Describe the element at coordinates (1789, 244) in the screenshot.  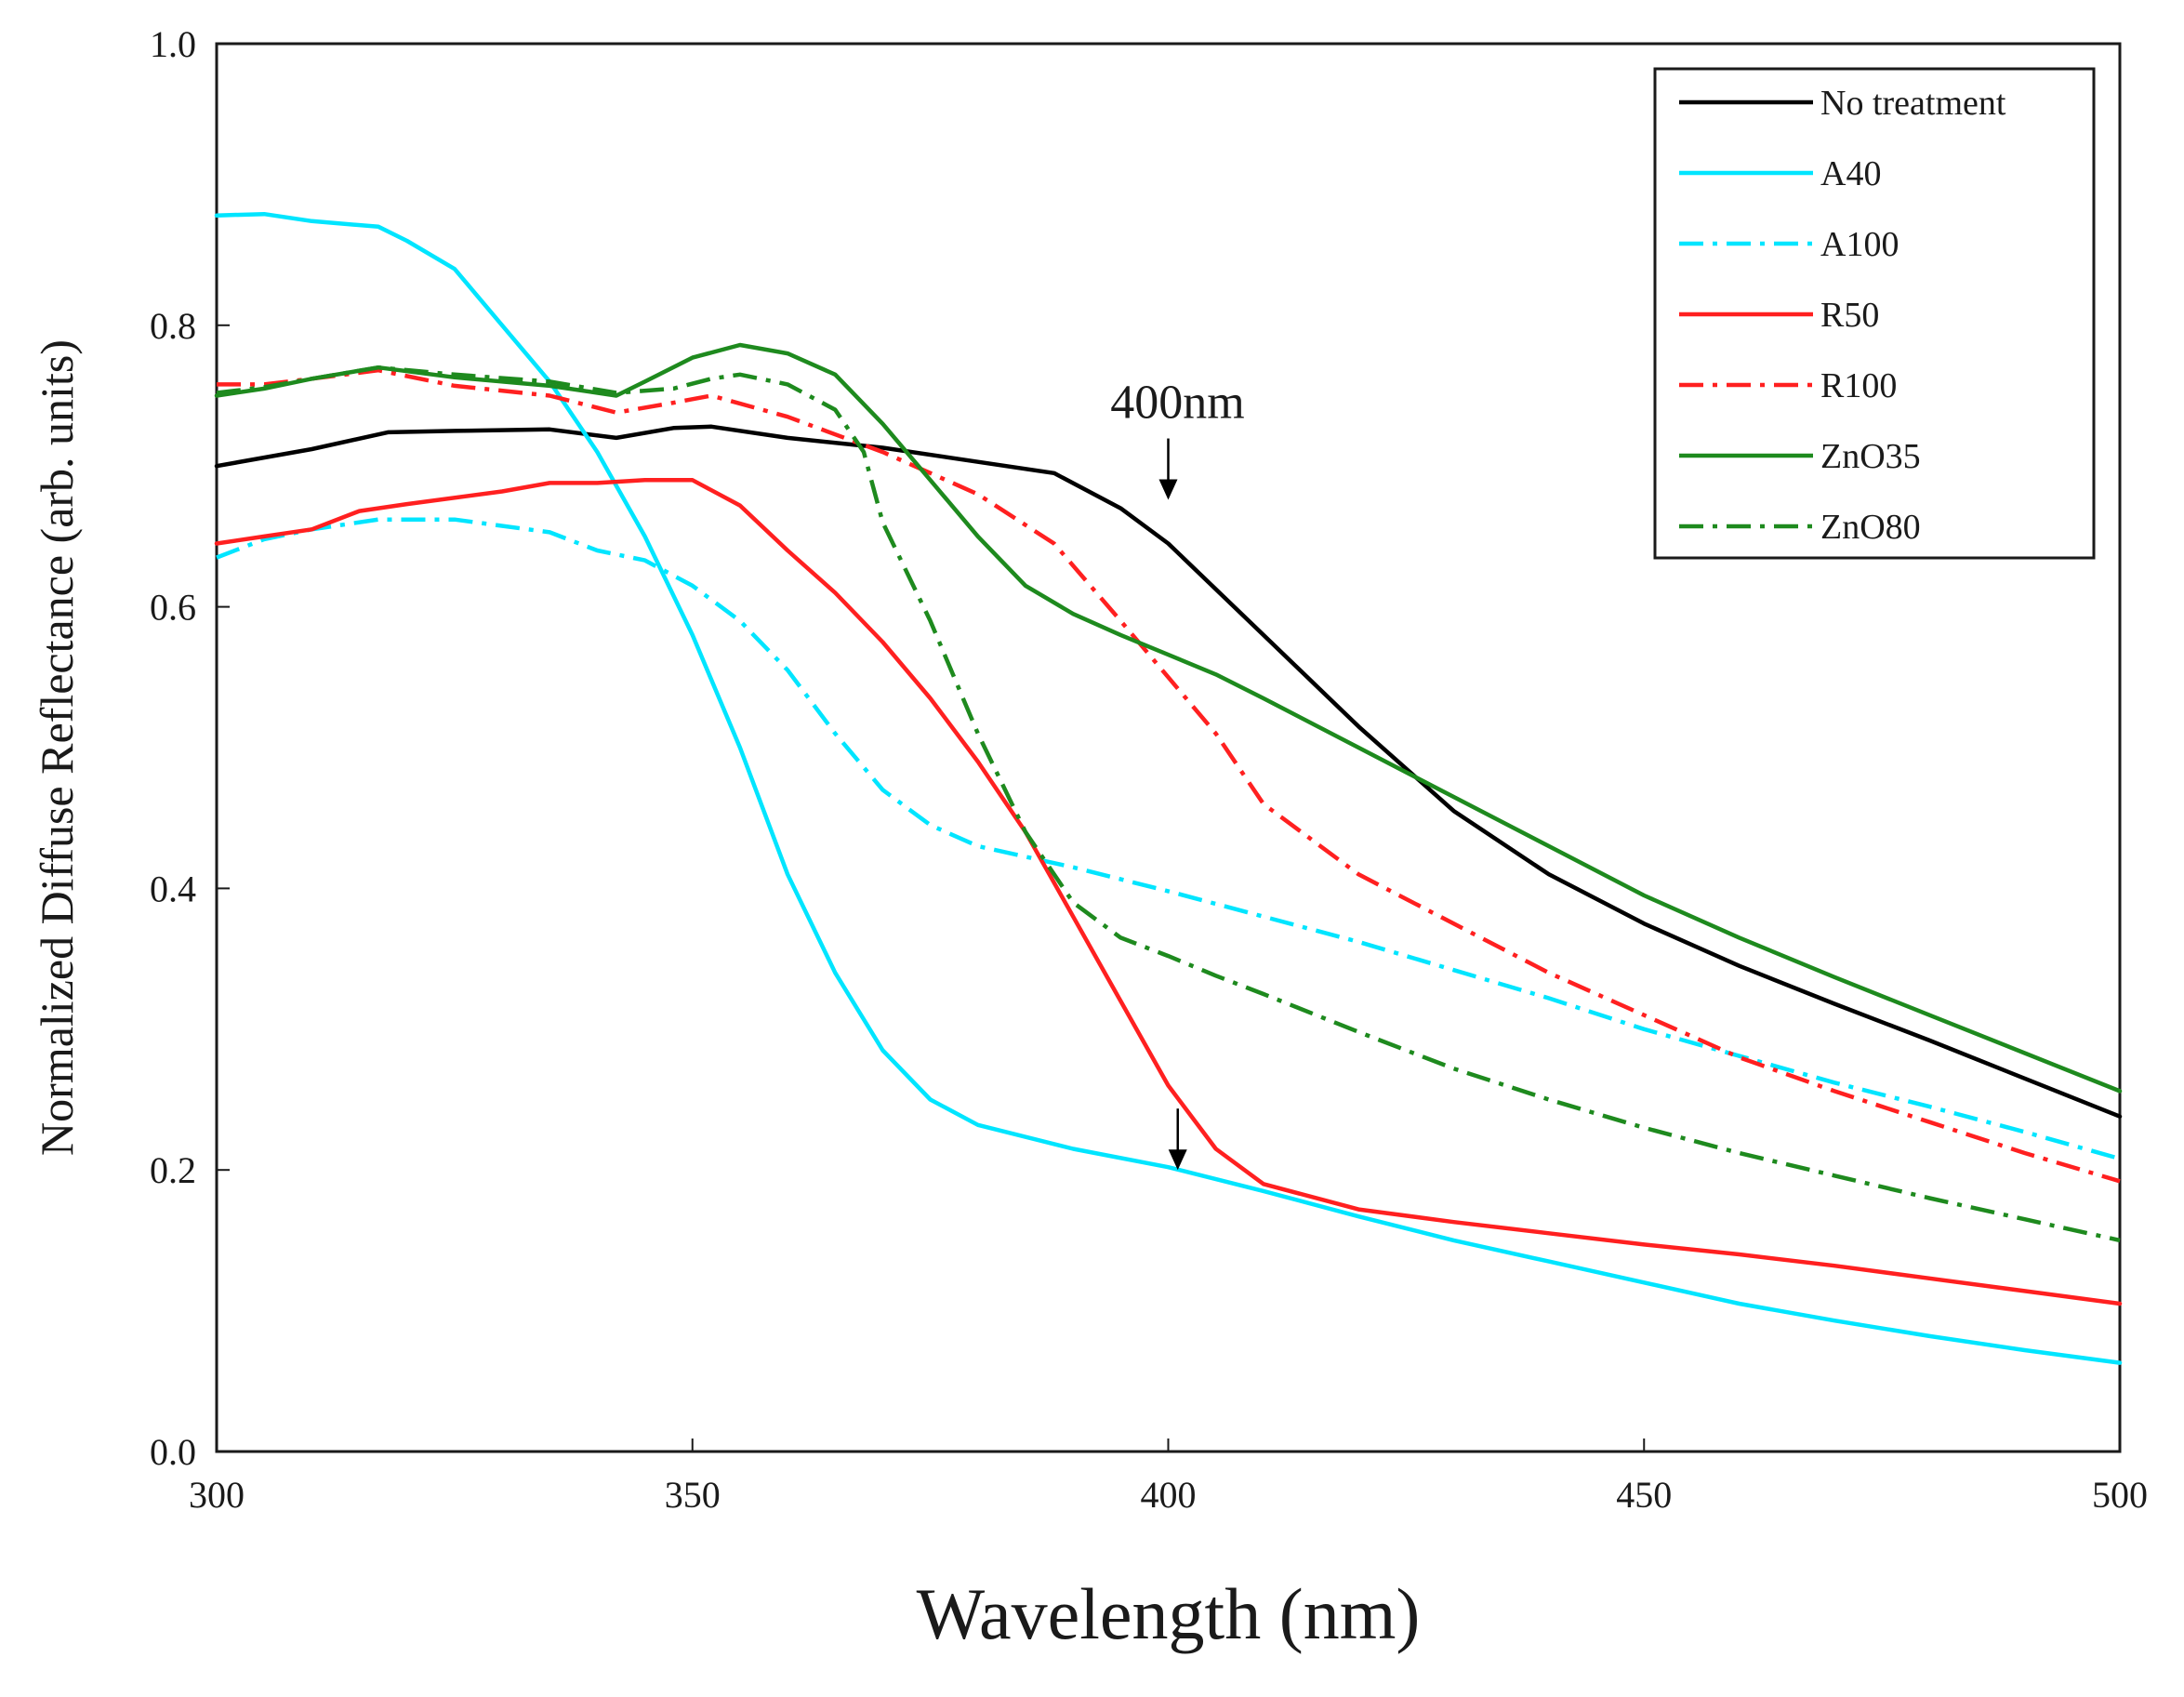
I see `legend-item-a100: A100` at that location.